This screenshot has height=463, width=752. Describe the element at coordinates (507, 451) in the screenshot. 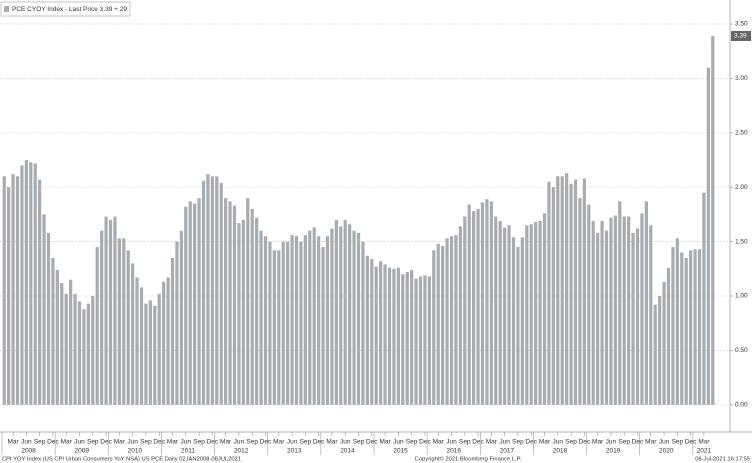

I see `year-label: 2017` at that location.